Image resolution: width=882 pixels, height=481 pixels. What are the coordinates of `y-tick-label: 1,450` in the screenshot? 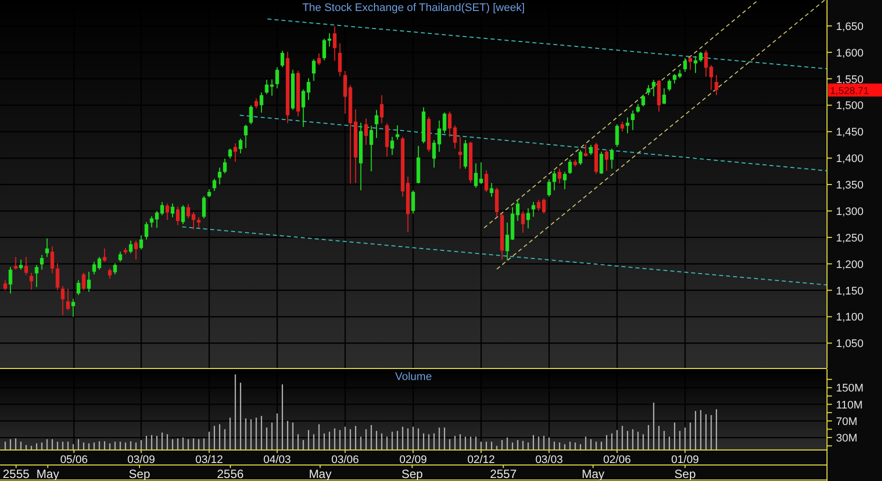 It's located at (850, 132).